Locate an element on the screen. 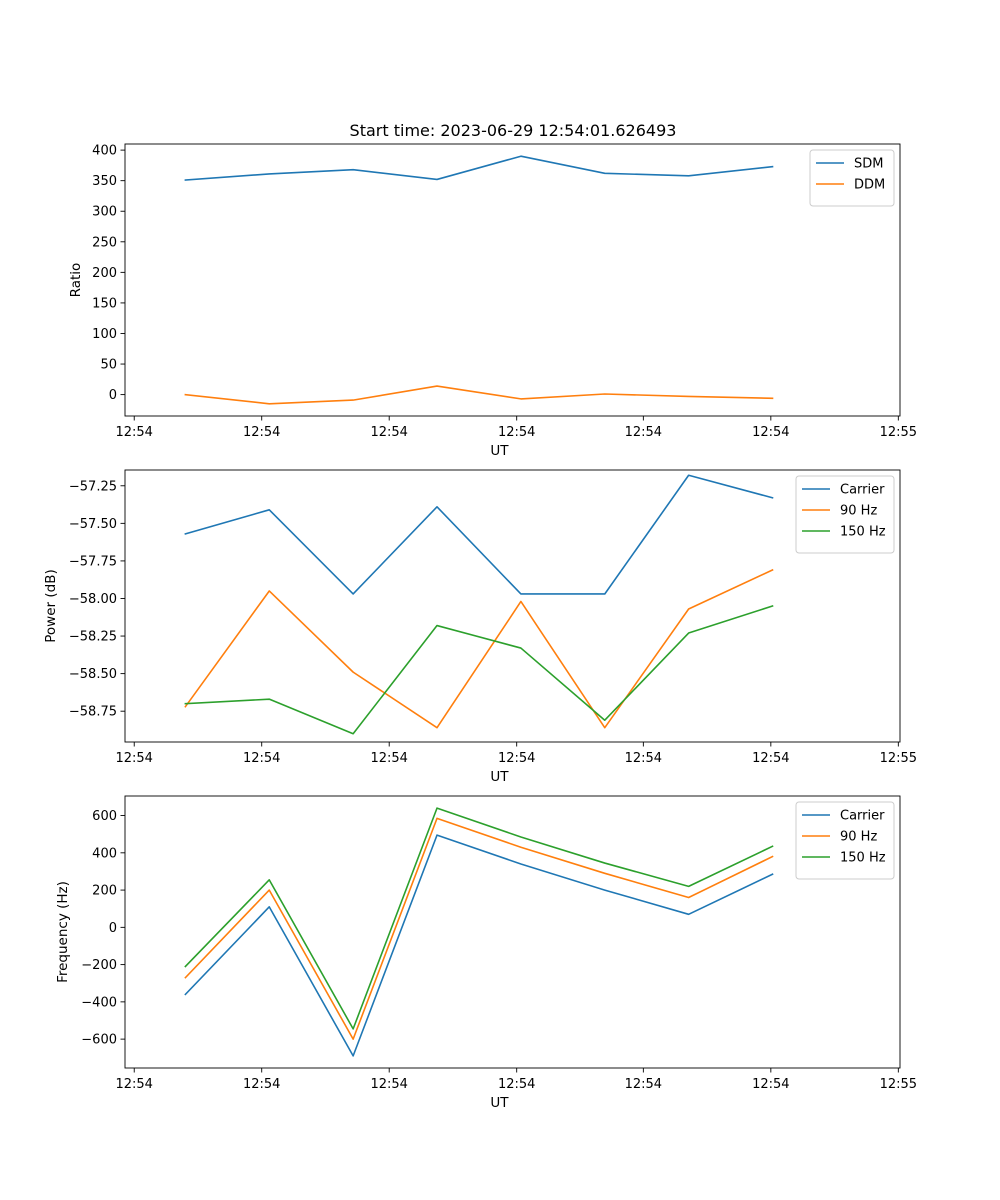 The height and width of the screenshot is (1200, 1000). y-tick-label: −57.25 is located at coordinates (93, 486).